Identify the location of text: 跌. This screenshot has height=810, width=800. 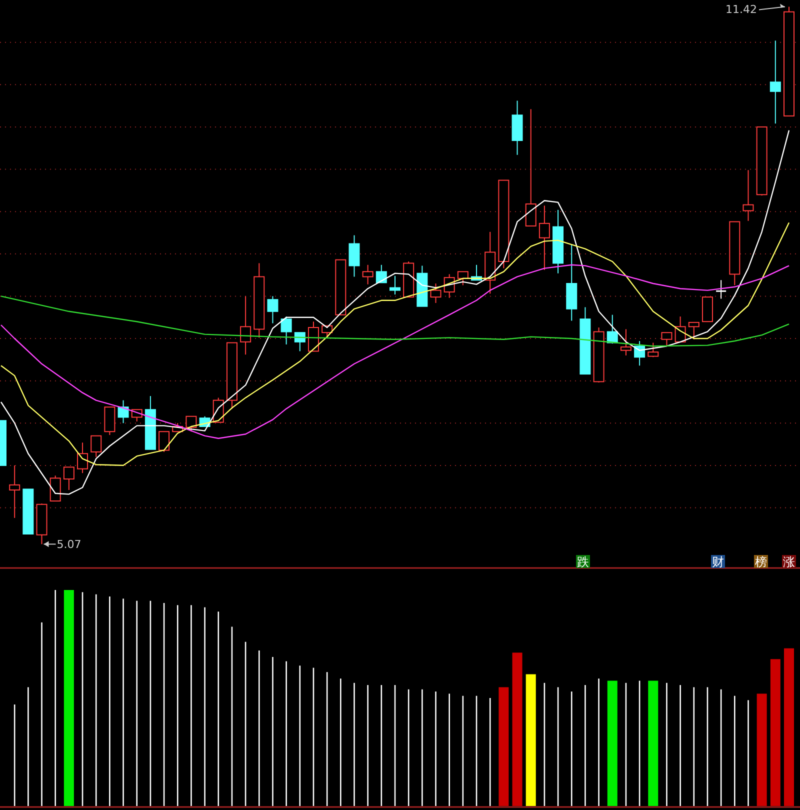
(583, 562).